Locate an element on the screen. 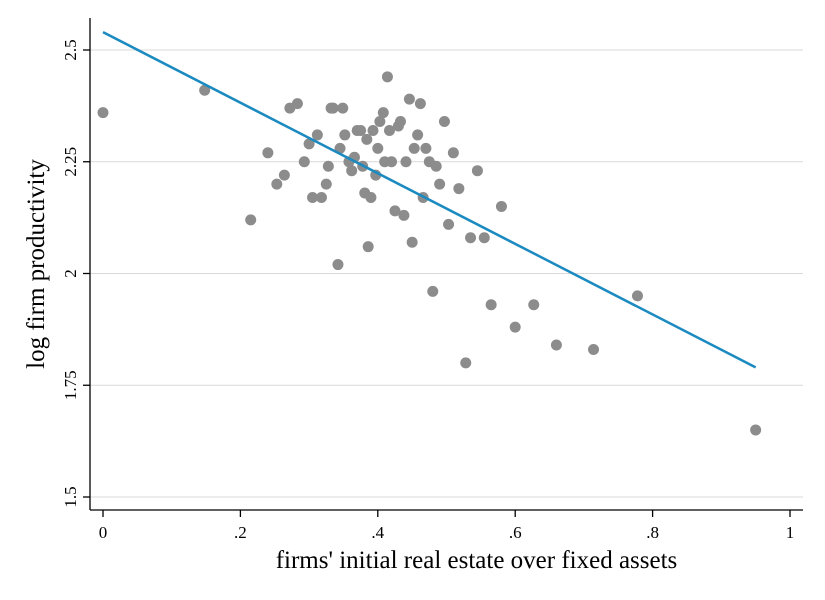  y-tick-label: 2.5 is located at coordinates (70, 49).